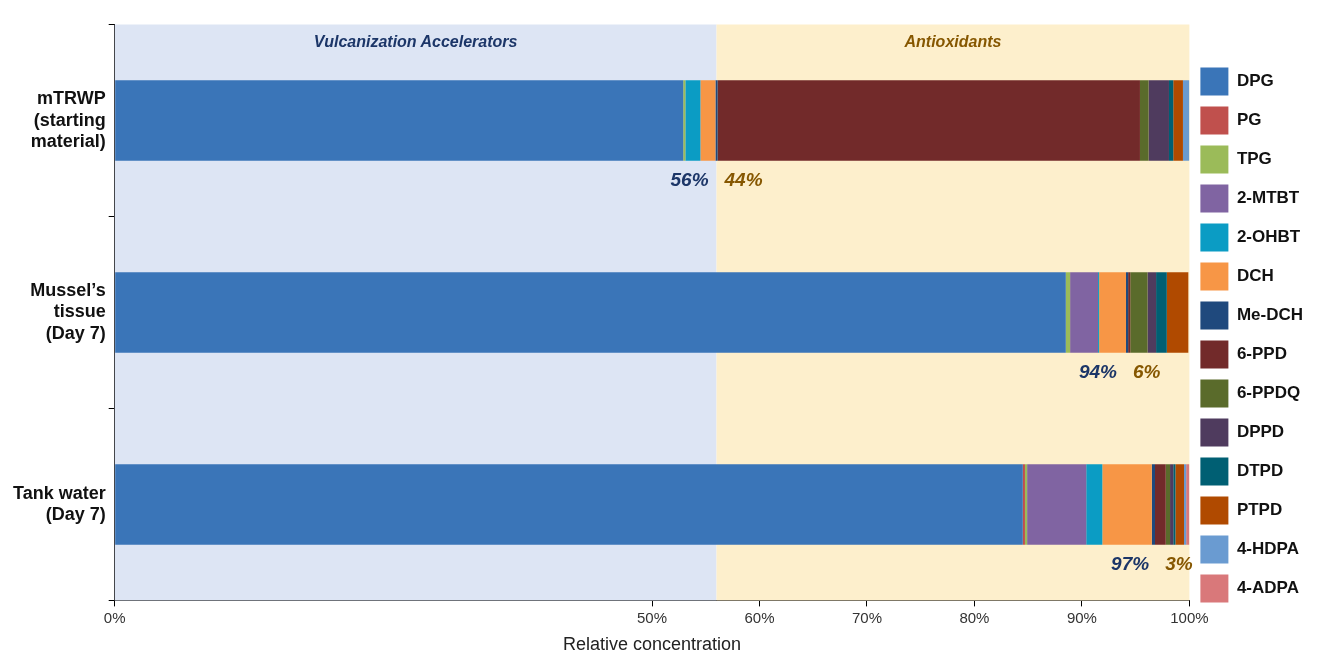  I want to click on legend-label: 2-MTBT, so click(1268, 198).